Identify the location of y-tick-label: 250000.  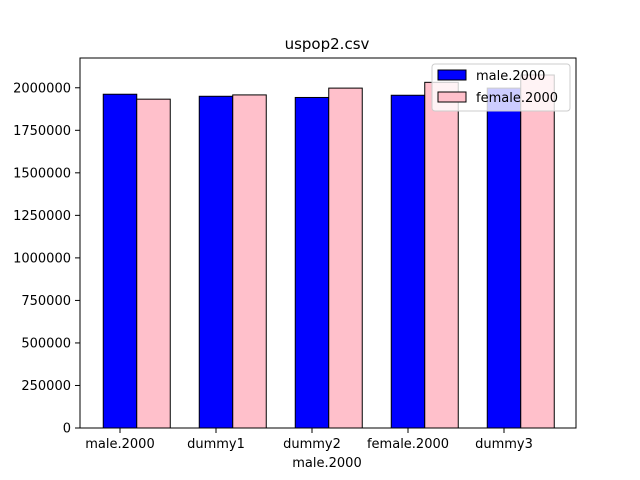
(46, 386).